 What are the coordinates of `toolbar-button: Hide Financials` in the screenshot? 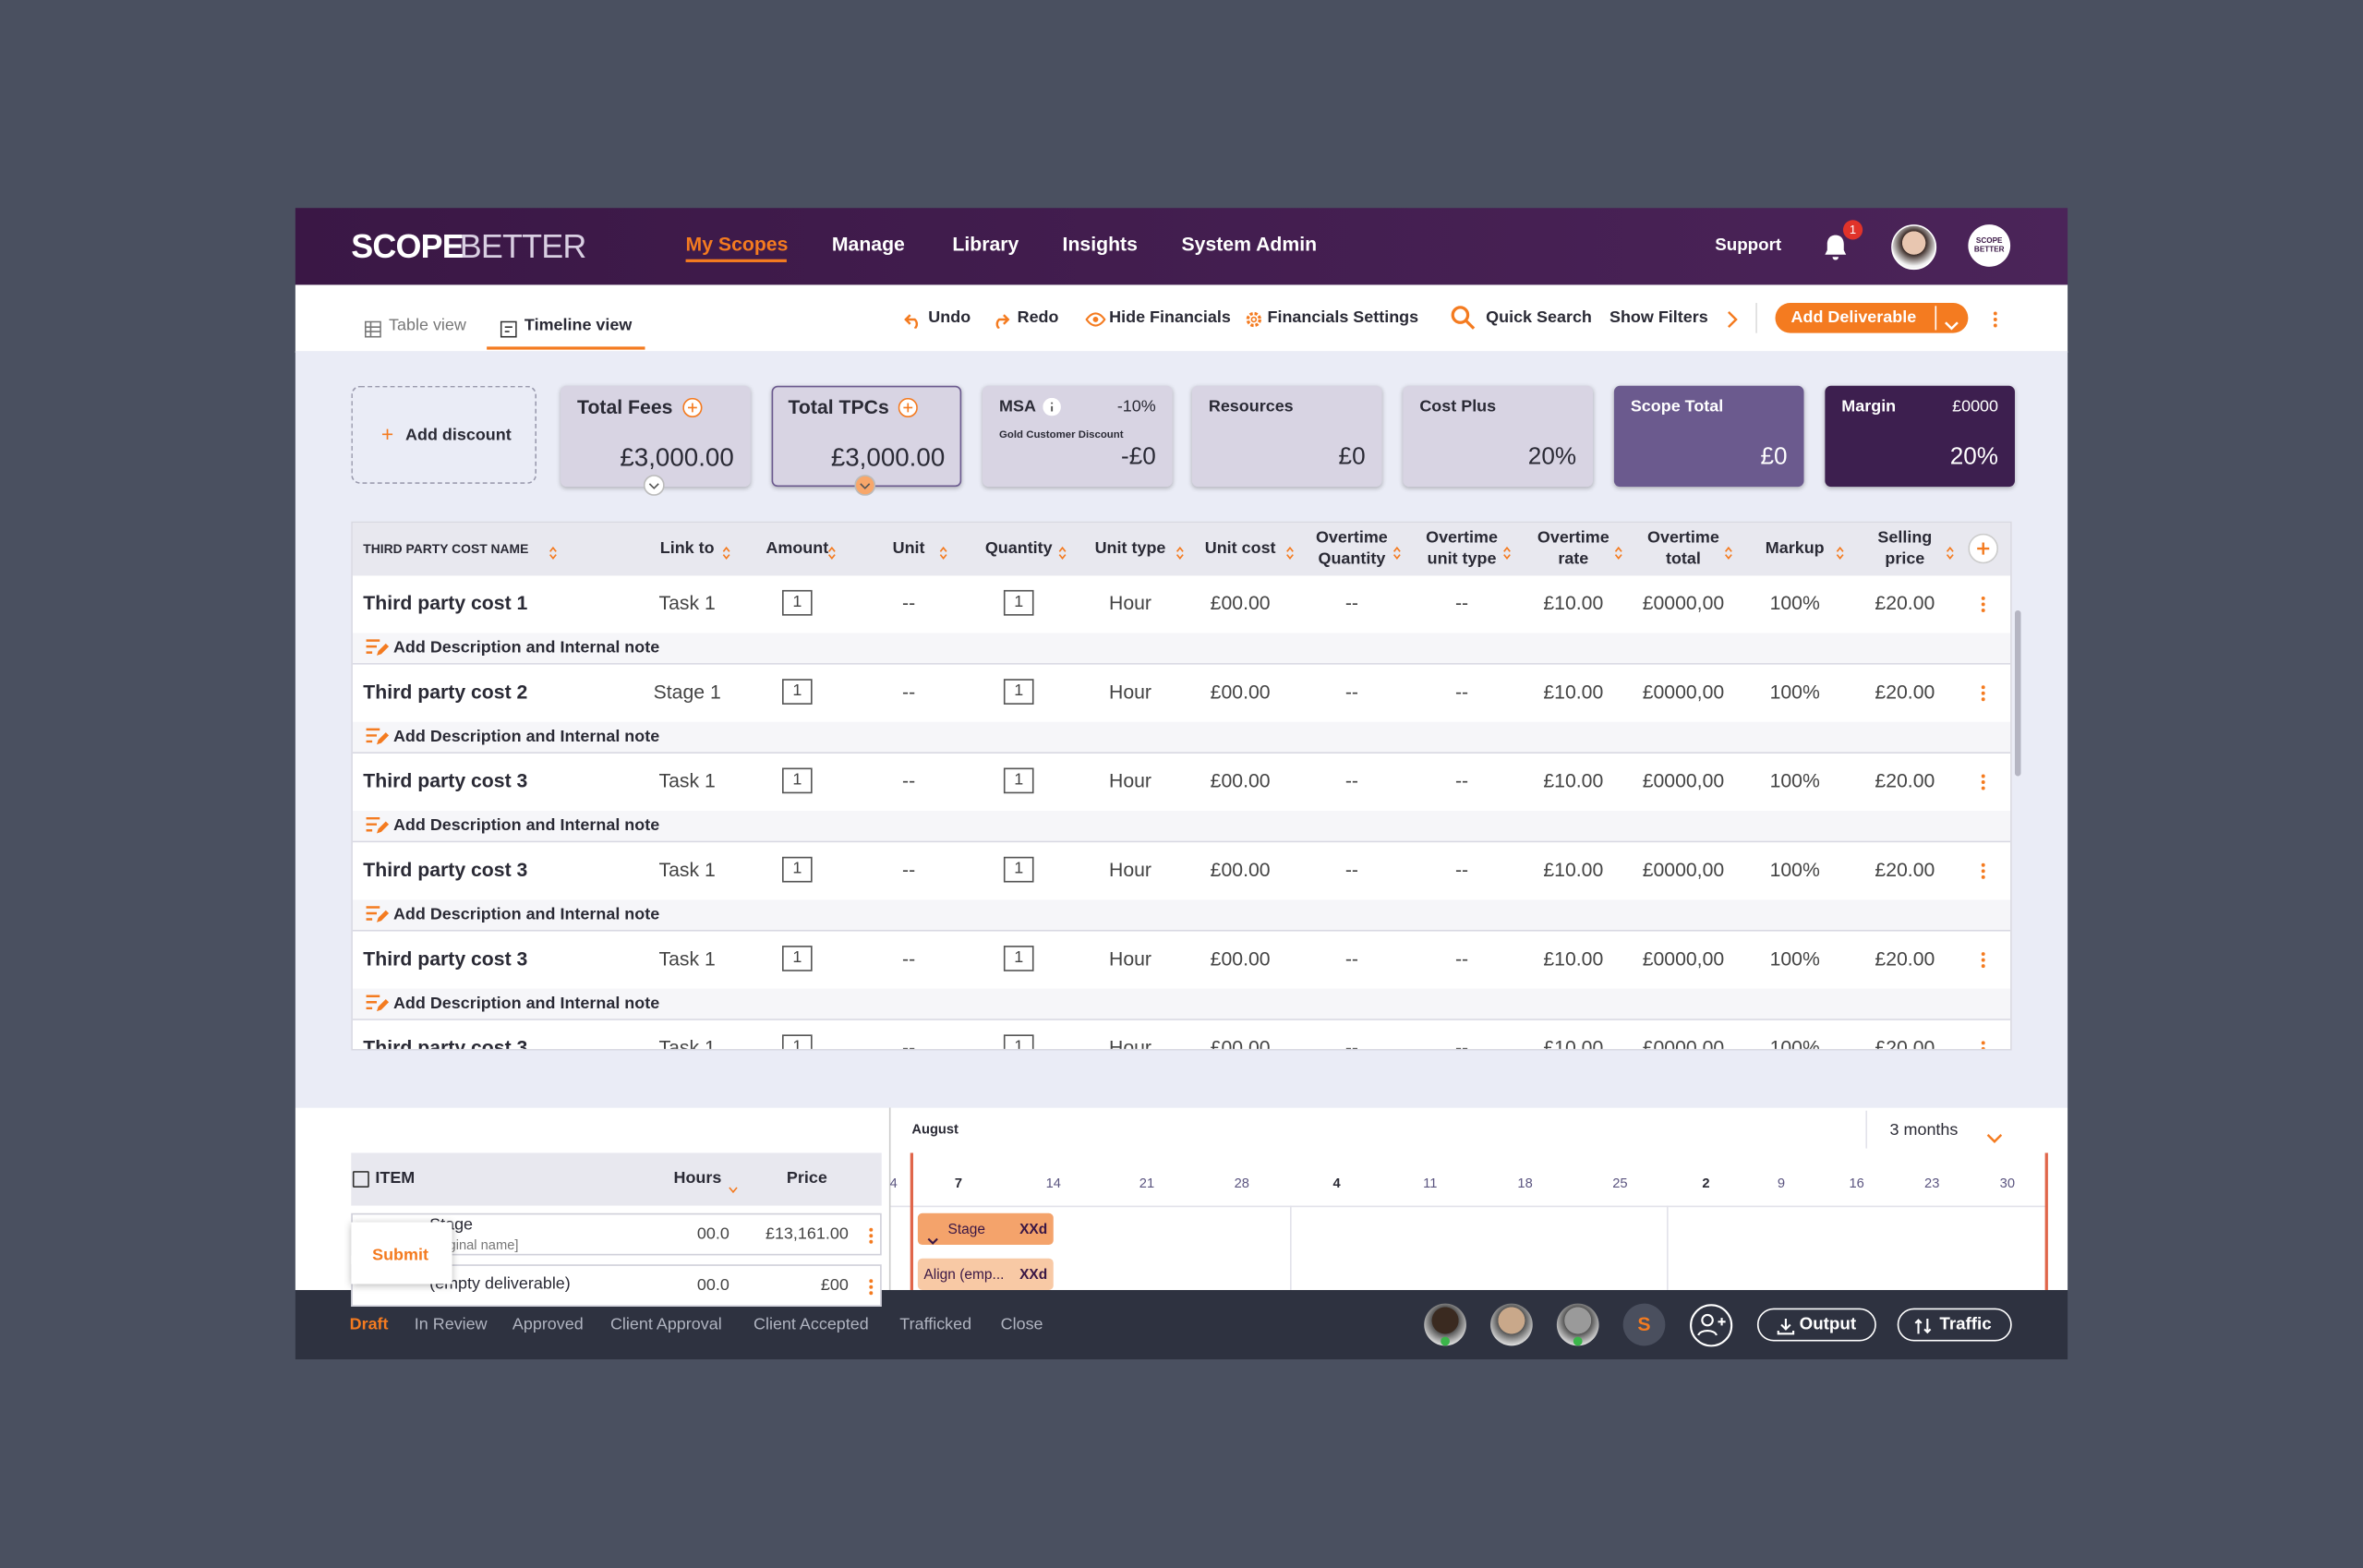 It's located at (1170, 318).